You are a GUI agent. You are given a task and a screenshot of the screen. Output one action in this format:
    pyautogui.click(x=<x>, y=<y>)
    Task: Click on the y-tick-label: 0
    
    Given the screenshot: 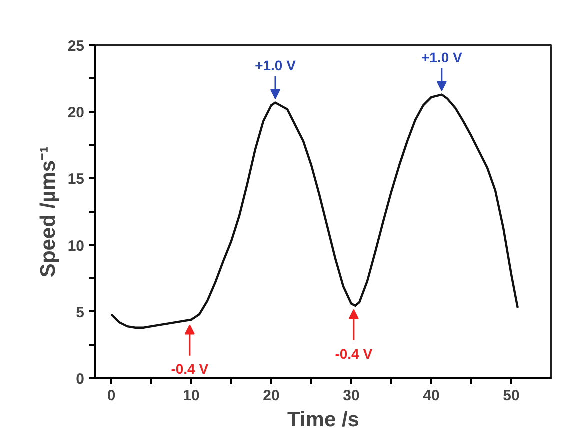 What is the action you would take?
    pyautogui.click(x=80, y=379)
    